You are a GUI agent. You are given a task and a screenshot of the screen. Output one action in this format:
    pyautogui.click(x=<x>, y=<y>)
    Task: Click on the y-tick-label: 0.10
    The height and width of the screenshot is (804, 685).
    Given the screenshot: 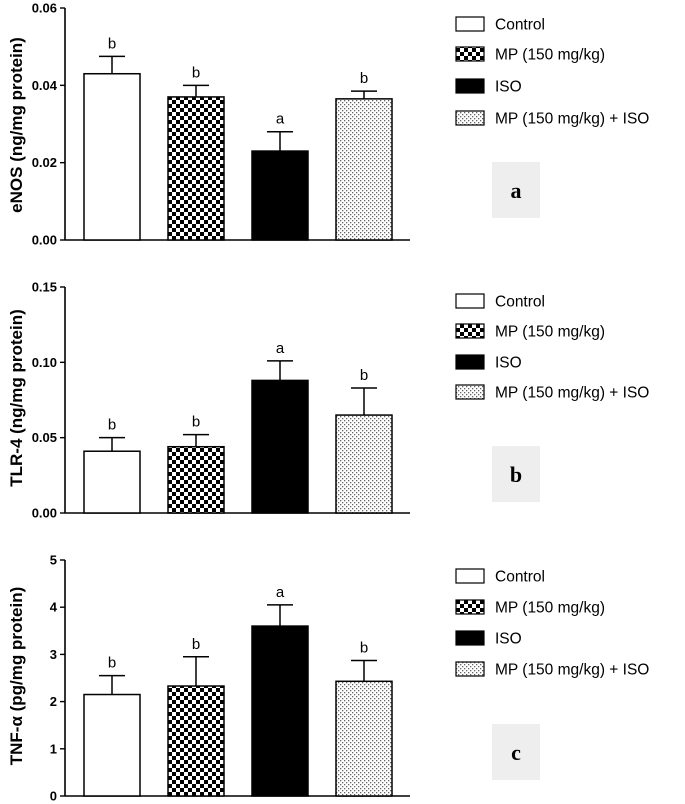 What is the action you would take?
    pyautogui.click(x=44, y=362)
    